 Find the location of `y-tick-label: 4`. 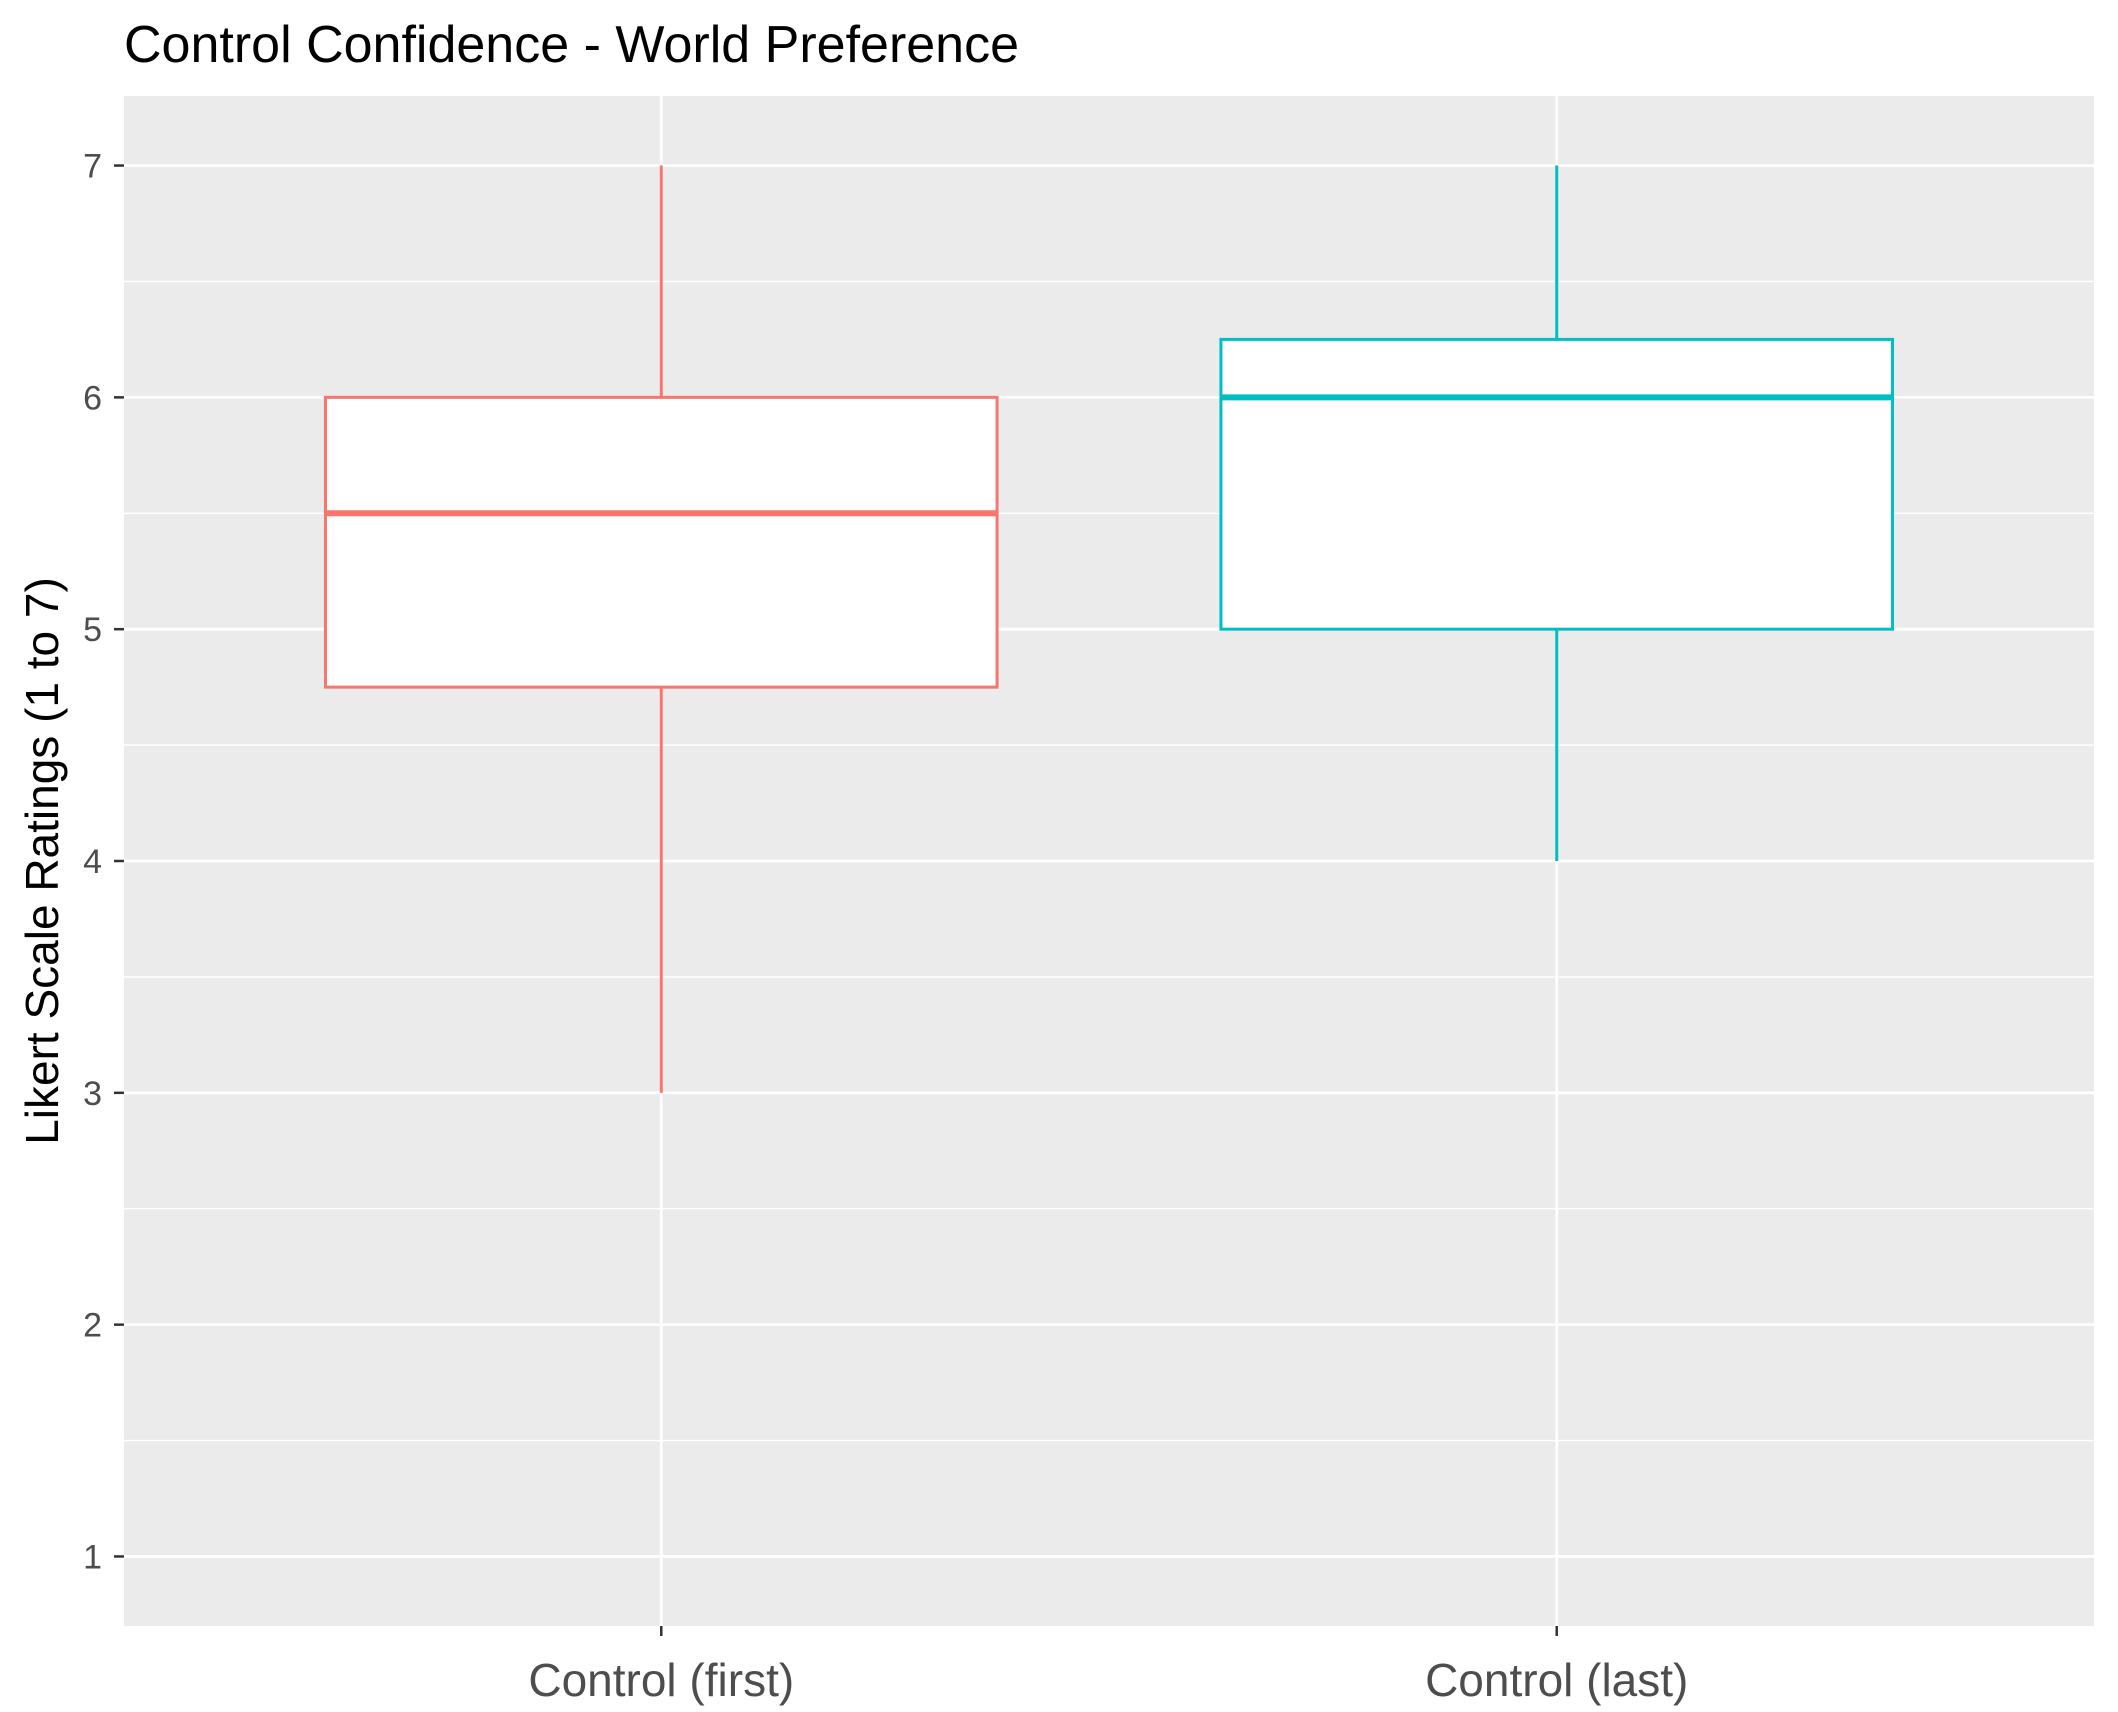

y-tick-label: 4 is located at coordinates (92, 862).